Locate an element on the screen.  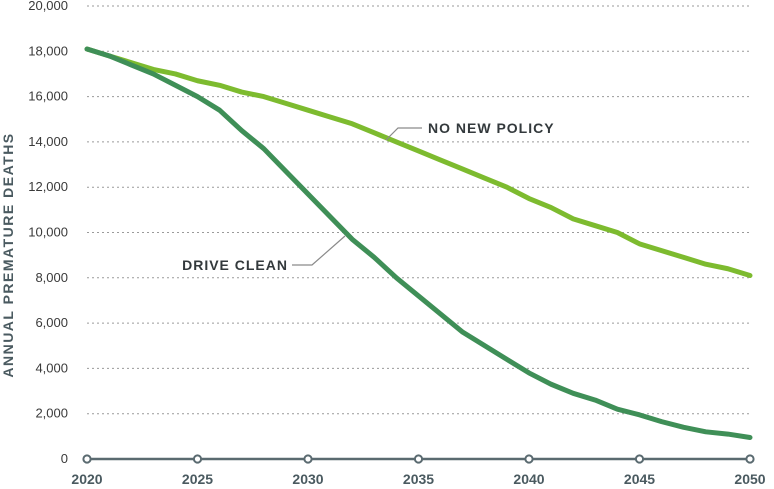
y-tick-label-8000: 8,000 is located at coordinates (51, 277).